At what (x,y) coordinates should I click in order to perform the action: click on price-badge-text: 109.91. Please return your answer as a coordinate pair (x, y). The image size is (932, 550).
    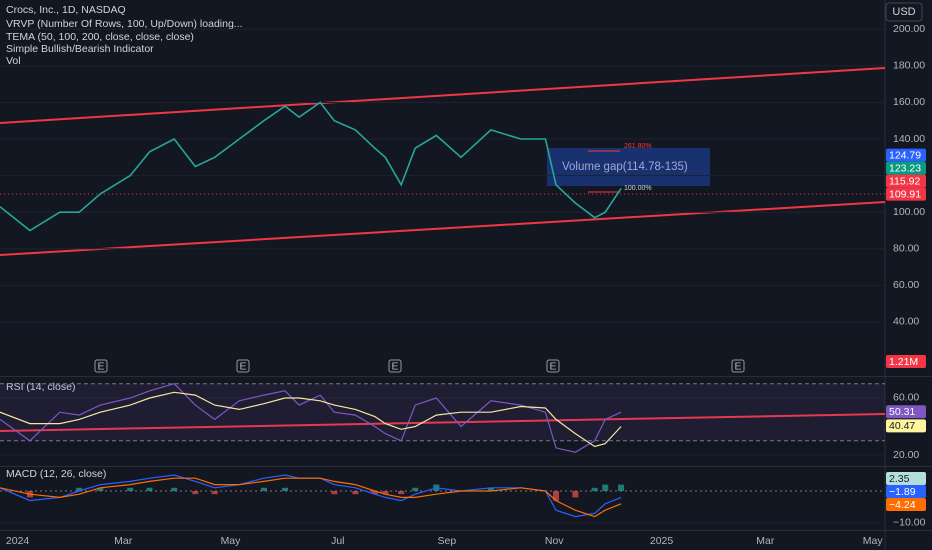
    Looking at the image, I should click on (905, 194).